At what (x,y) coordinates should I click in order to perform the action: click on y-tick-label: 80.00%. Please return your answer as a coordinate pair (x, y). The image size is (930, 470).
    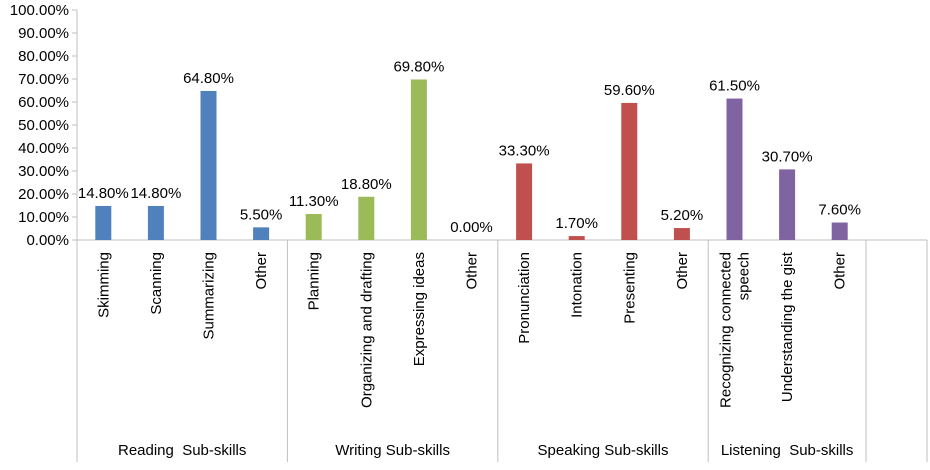
    Looking at the image, I should click on (43, 56).